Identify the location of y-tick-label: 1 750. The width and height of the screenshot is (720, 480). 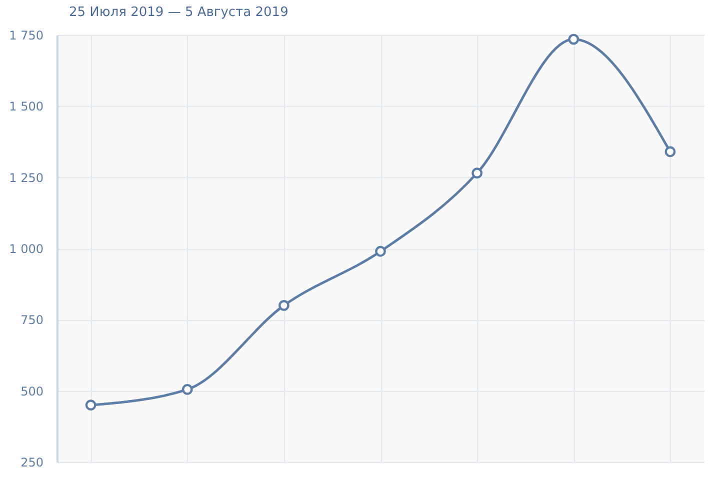
(26, 35).